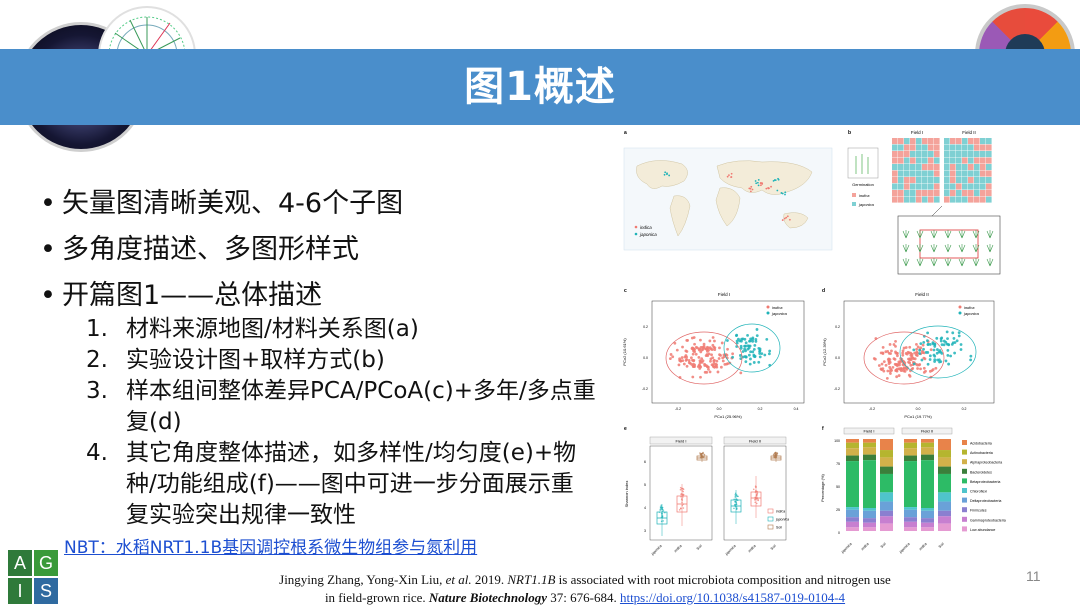 The height and width of the screenshot is (608, 1080). What do you see at coordinates (341, 329) in the screenshot?
I see `list-item: 1. 材料来源地图/材料关系图(a)` at bounding box center [341, 329].